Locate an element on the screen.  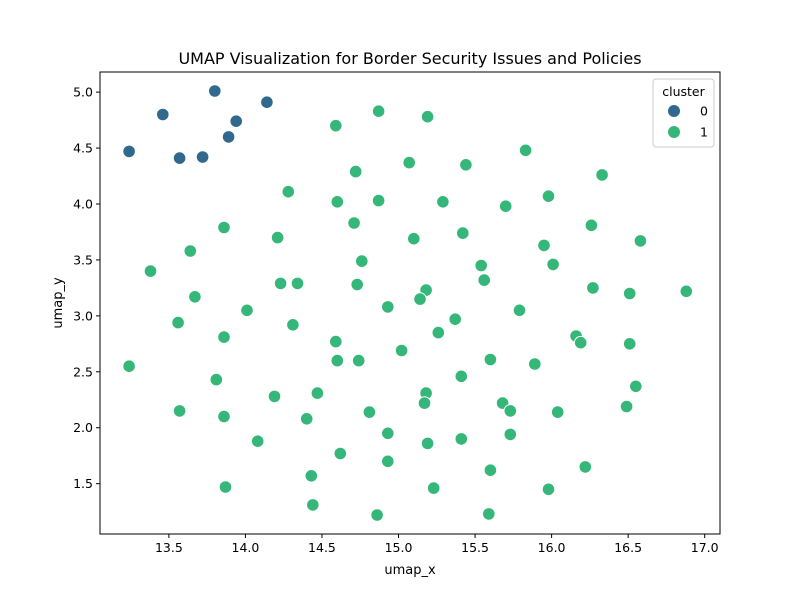
x-tick-label: 15.5 is located at coordinates (475, 547).